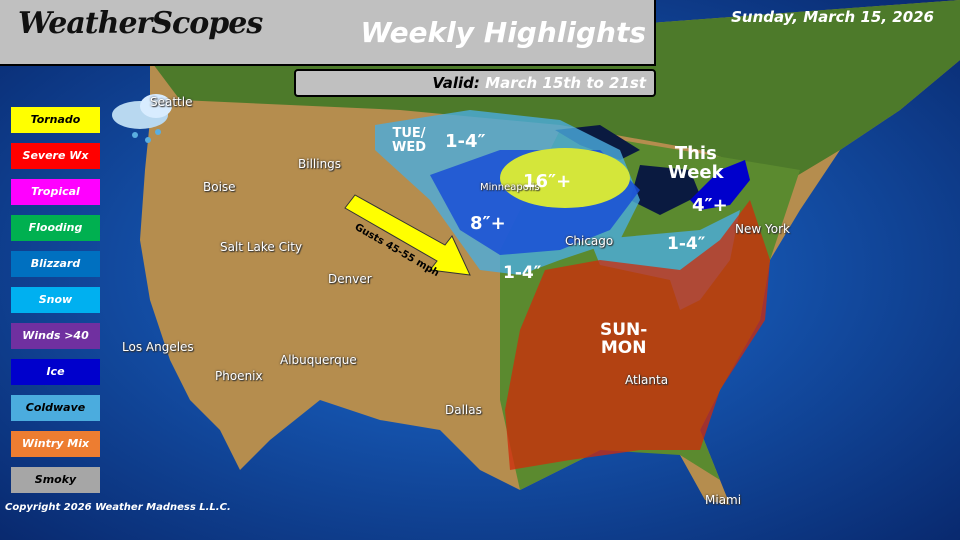 This screenshot has width=960, height=540. I want to click on date: Sunday, March 15, 2026, so click(832, 17).